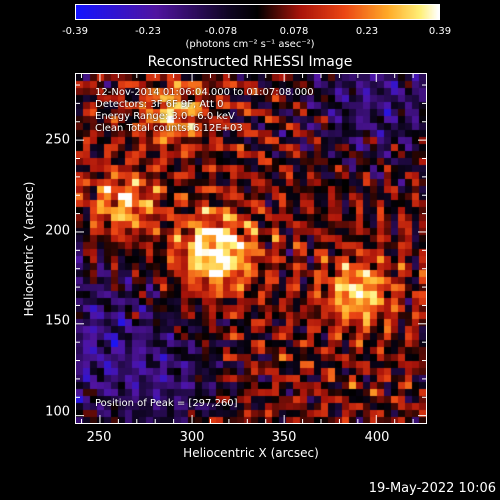 This screenshot has height=500, width=500. Describe the element at coordinates (221, 31) in the screenshot. I see `colorbar-tick: -0.078` at that location.